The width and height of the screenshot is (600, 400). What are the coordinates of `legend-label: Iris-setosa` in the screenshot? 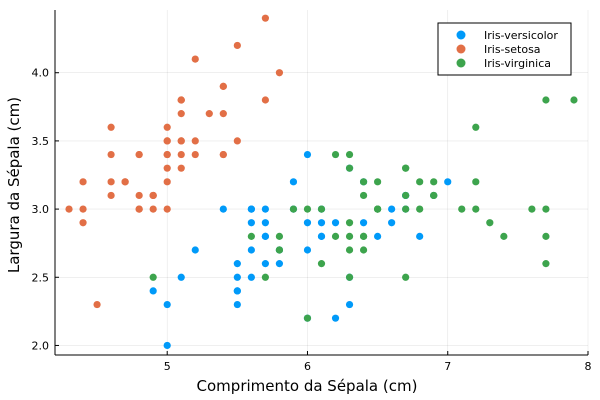 It's located at (512, 49).